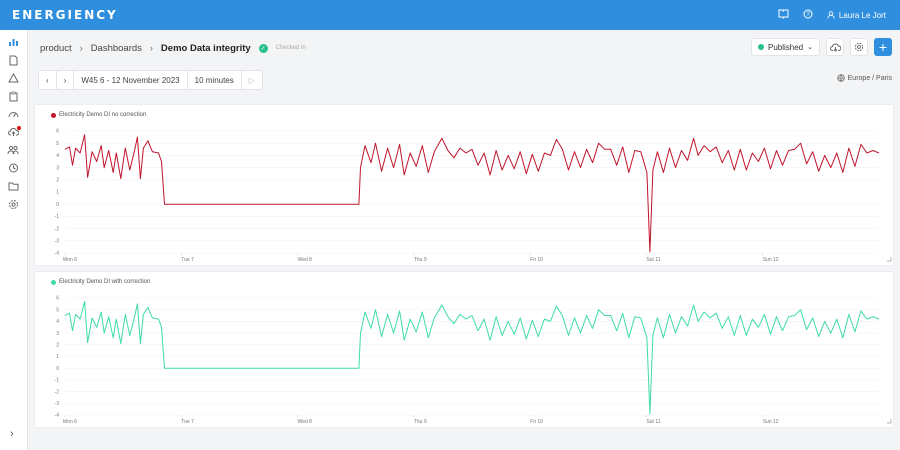 Image resolution: width=900 pixels, height=450 pixels. I want to click on next-period-button: ›, so click(66, 80).